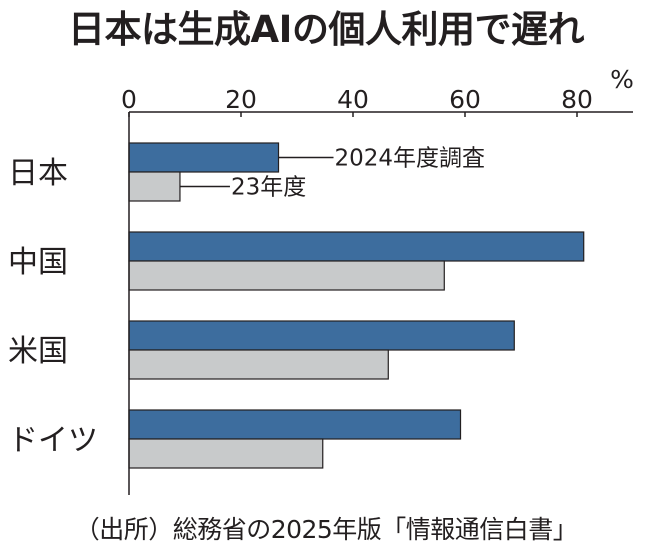 Image resolution: width=652 pixels, height=560 pixels. What do you see at coordinates (332, 173) in the screenshot?
I see `annotations: 2024年度調査 23年度` at bounding box center [332, 173].